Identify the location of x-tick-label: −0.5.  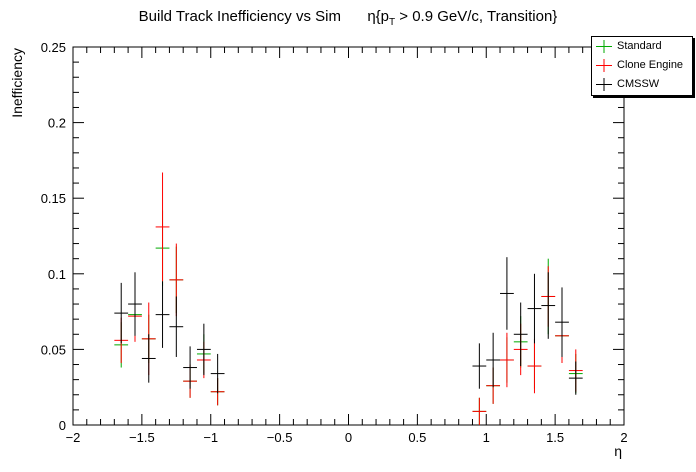
(280, 437).